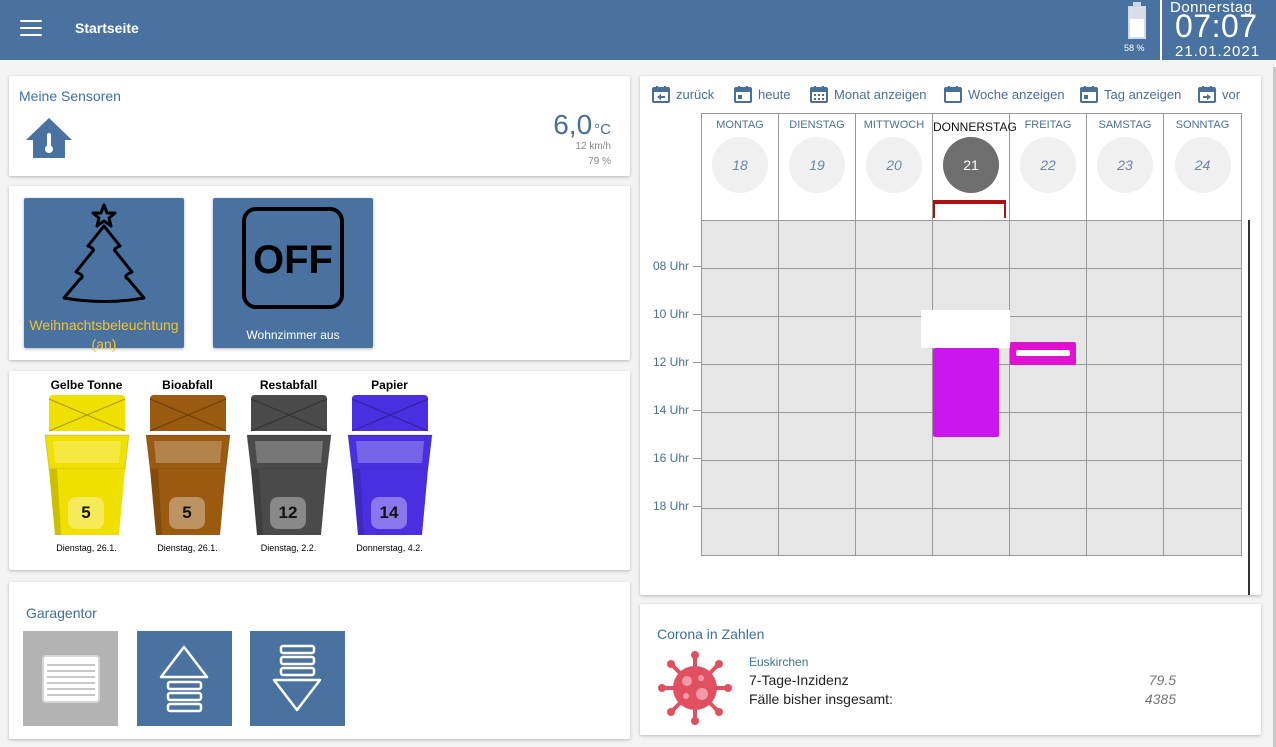  I want to click on house-thermometer-icon, so click(49, 138).